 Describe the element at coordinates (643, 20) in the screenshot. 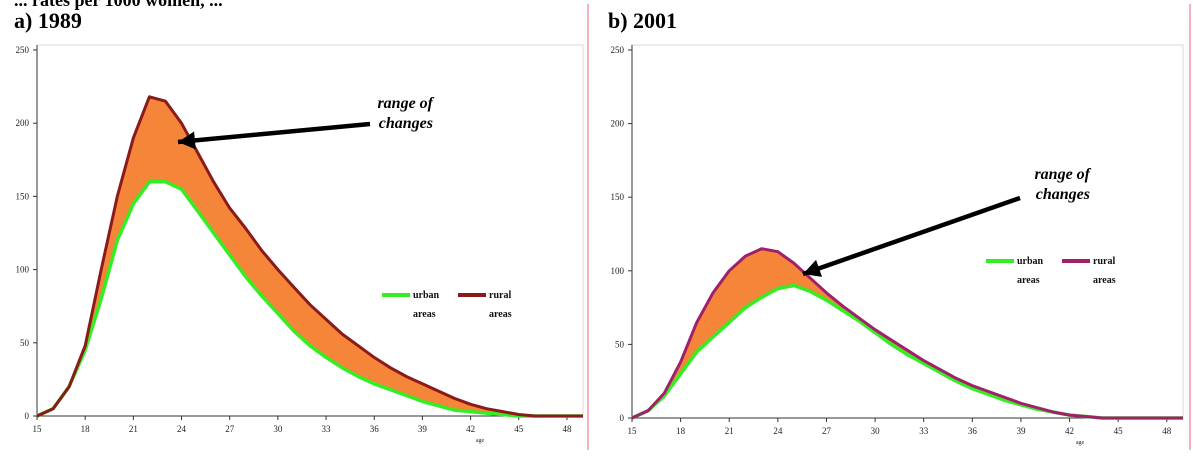

I see `chart-title-2001: b) 2001` at that location.